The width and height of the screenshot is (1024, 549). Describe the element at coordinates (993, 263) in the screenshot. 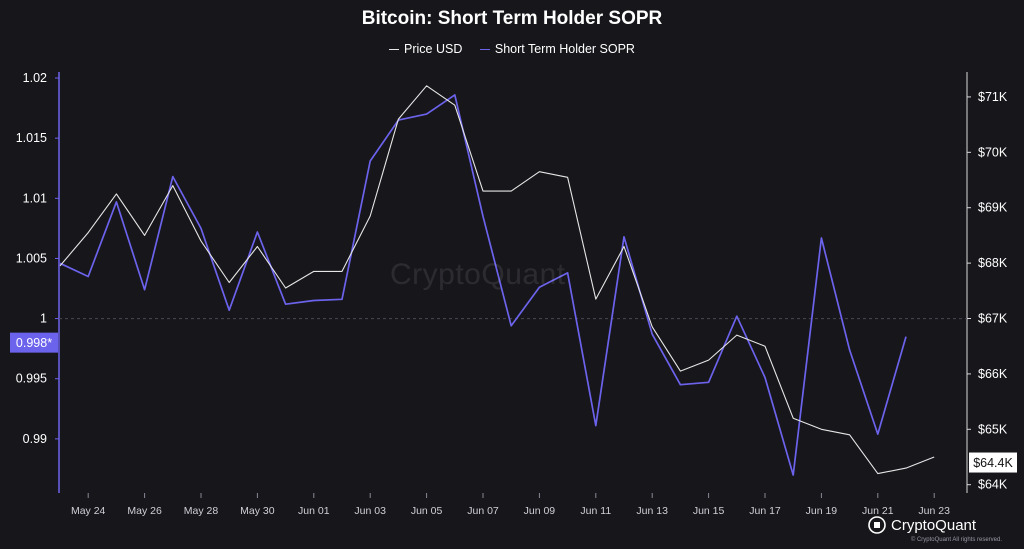

I see `y-right-tick-label: $68K` at that location.